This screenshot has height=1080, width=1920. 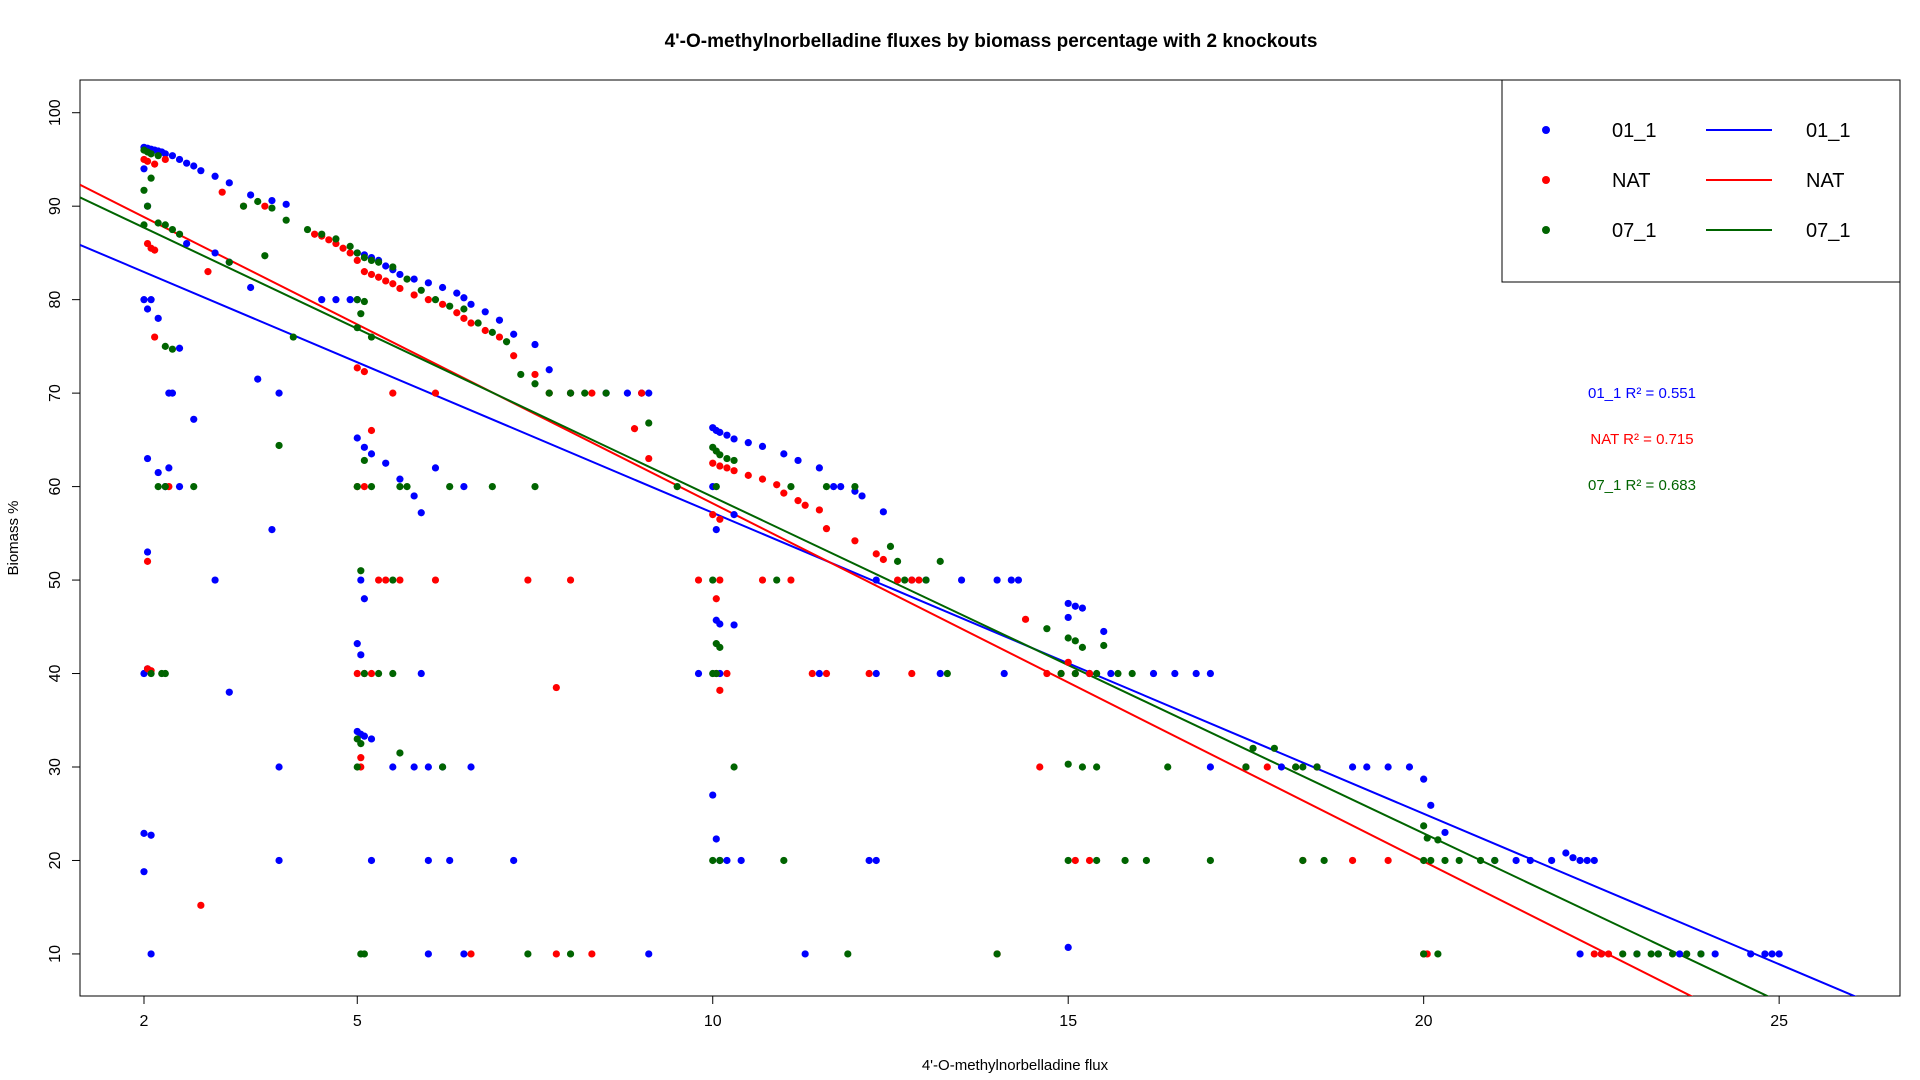 I want to click on legend-box, so click(x=1701, y=181).